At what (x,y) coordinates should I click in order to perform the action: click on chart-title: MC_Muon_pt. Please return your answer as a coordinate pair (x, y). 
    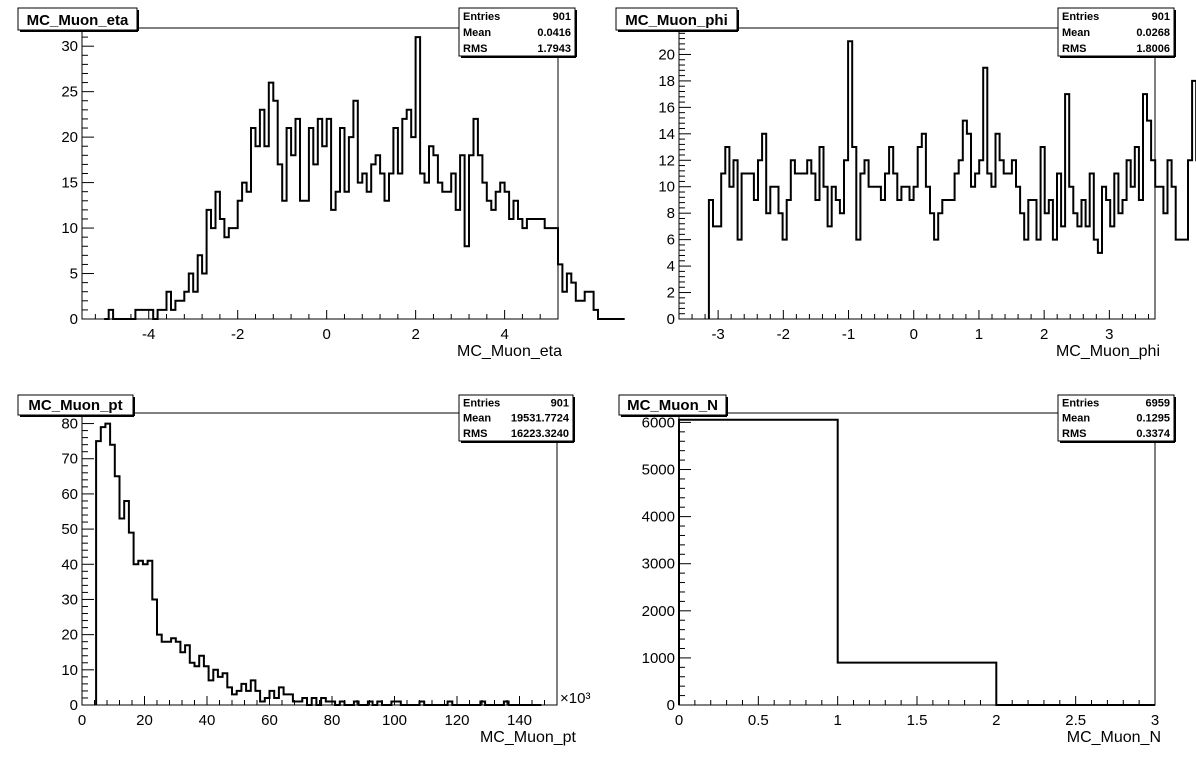
    Looking at the image, I should click on (75, 405).